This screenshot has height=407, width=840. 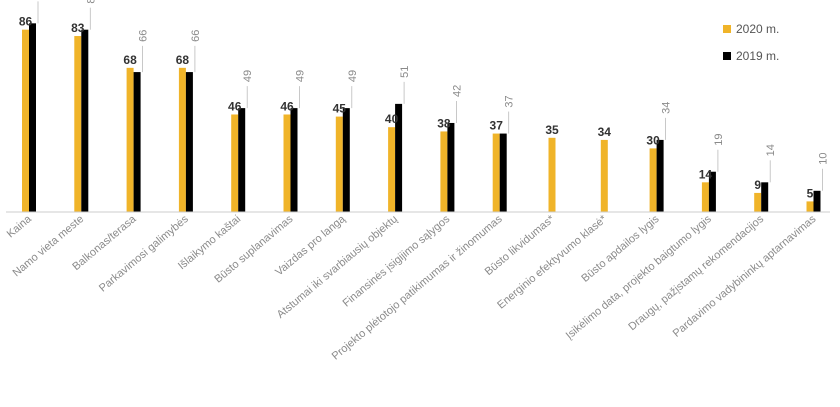 What do you see at coordinates (353, 76) in the screenshot?
I see `value-label-2019-6: 49` at bounding box center [353, 76].